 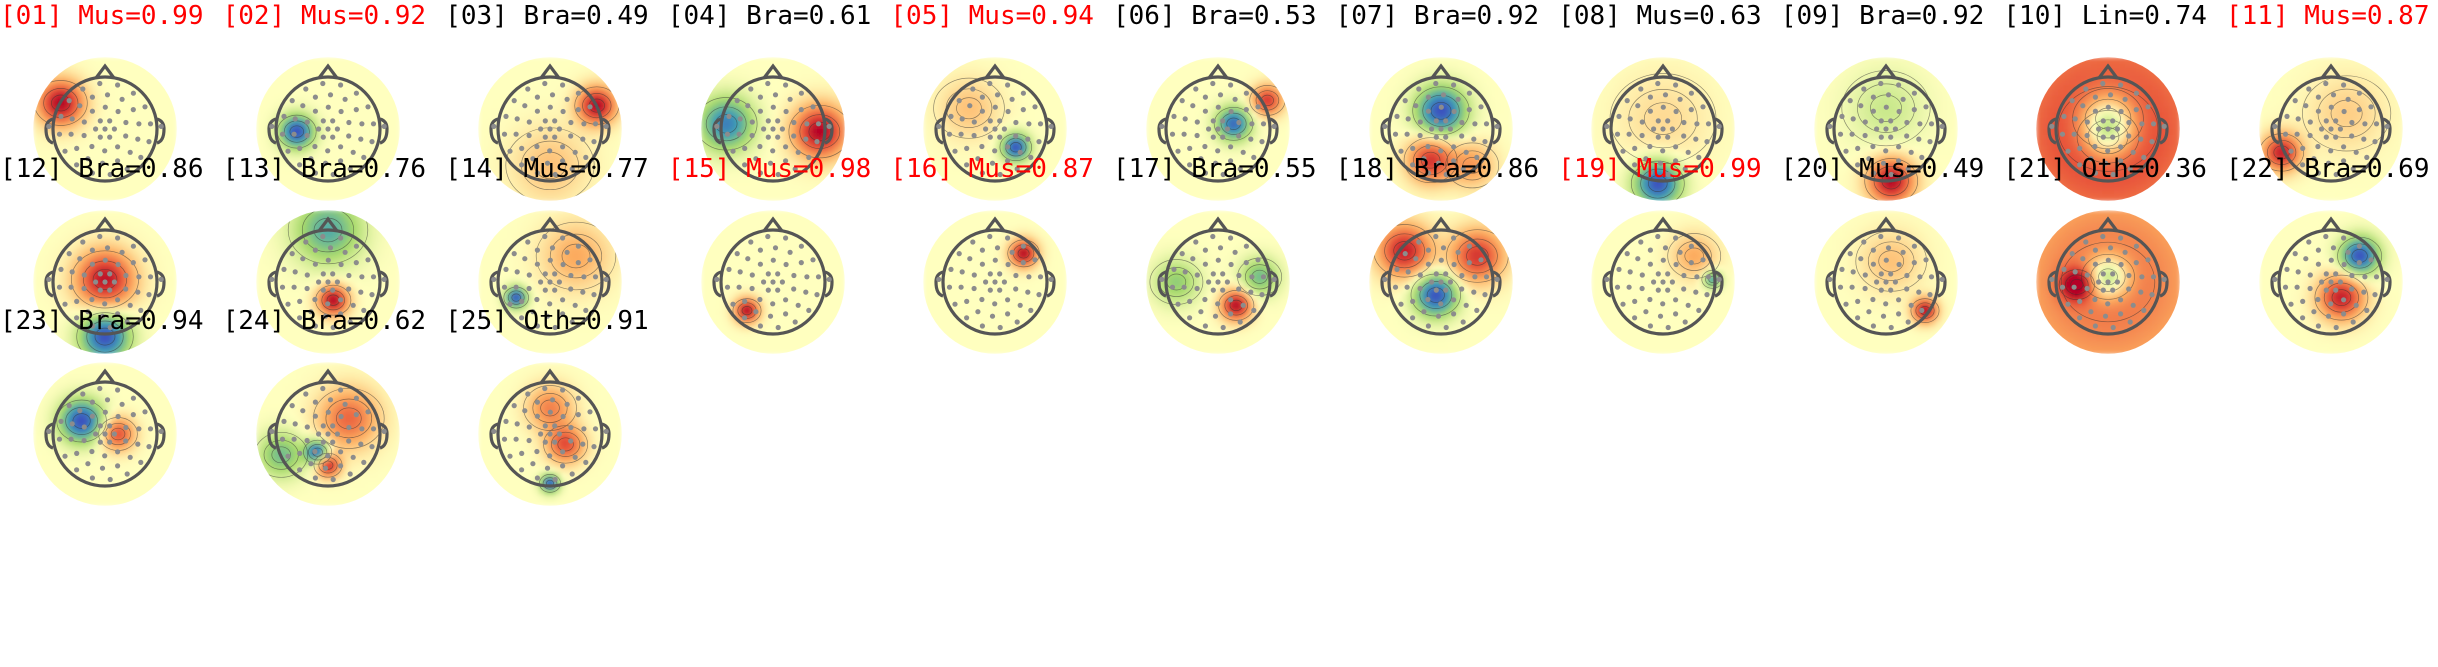 What do you see at coordinates (102, 321) in the screenshot?
I see `component-title: [23] Bra=0.94` at bounding box center [102, 321].